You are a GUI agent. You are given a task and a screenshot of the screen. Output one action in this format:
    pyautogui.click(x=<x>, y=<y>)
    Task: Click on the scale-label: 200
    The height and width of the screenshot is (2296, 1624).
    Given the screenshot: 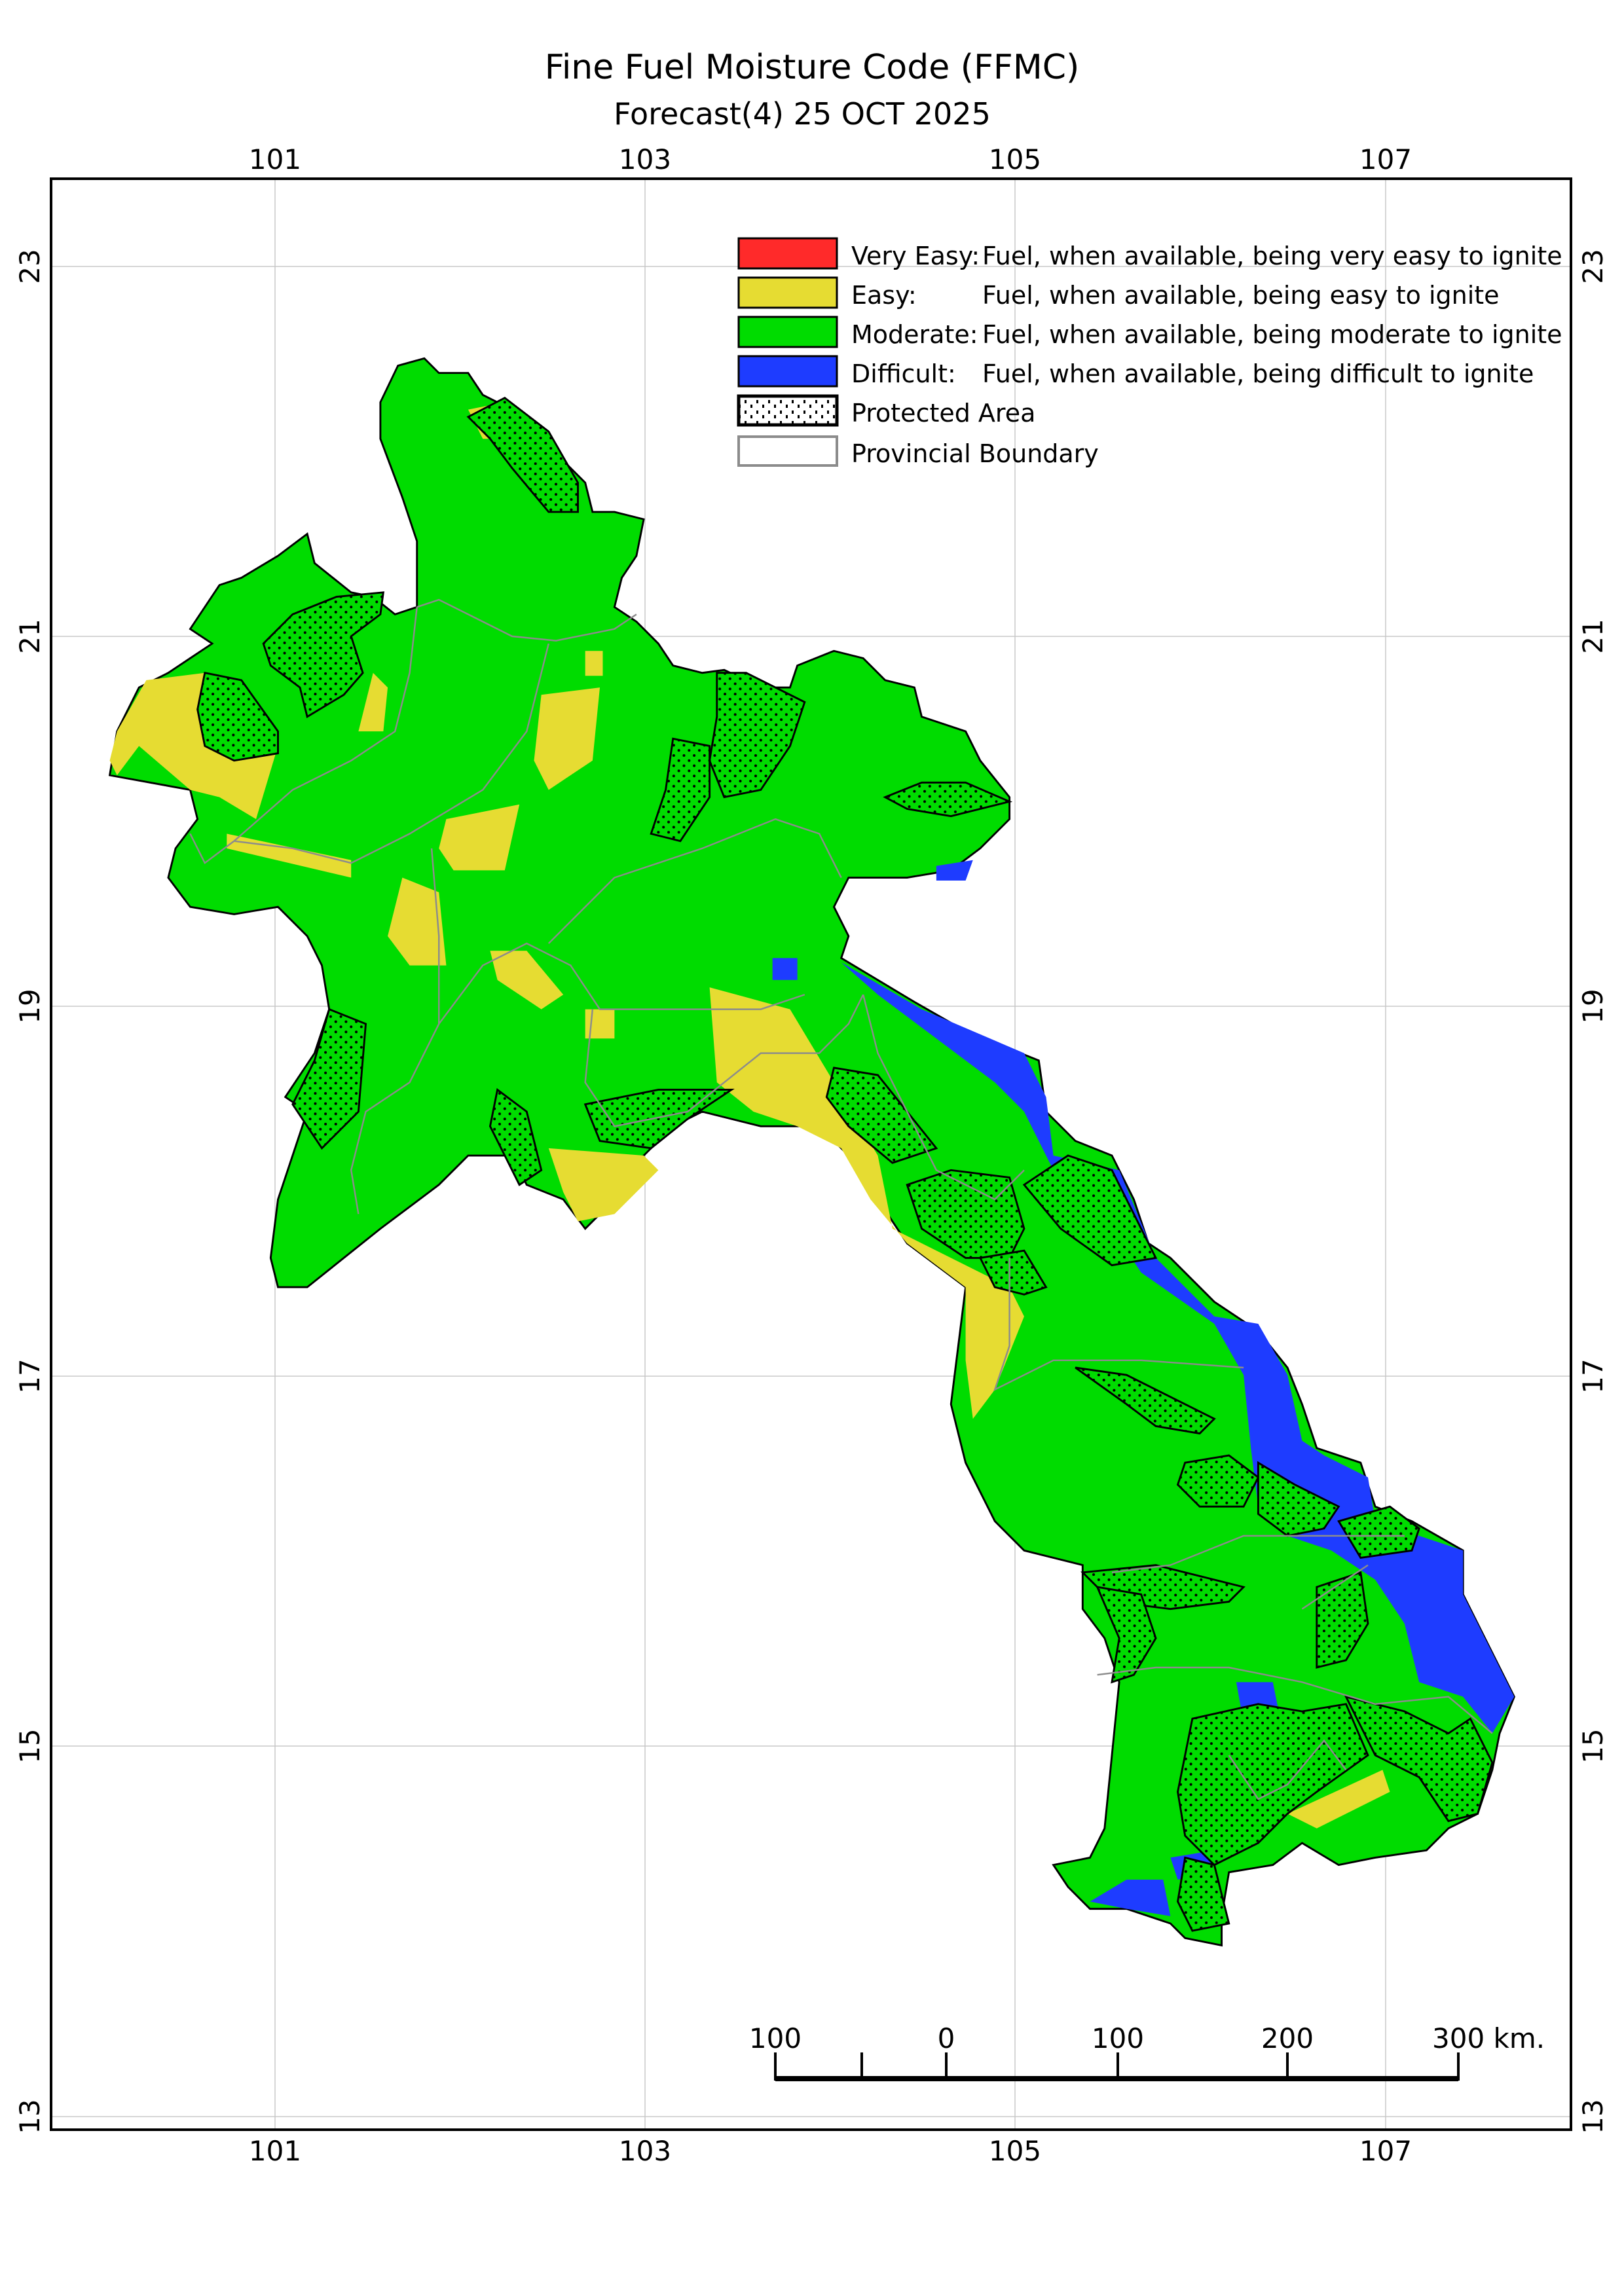 What is the action you would take?
    pyautogui.click(x=1287, y=2038)
    